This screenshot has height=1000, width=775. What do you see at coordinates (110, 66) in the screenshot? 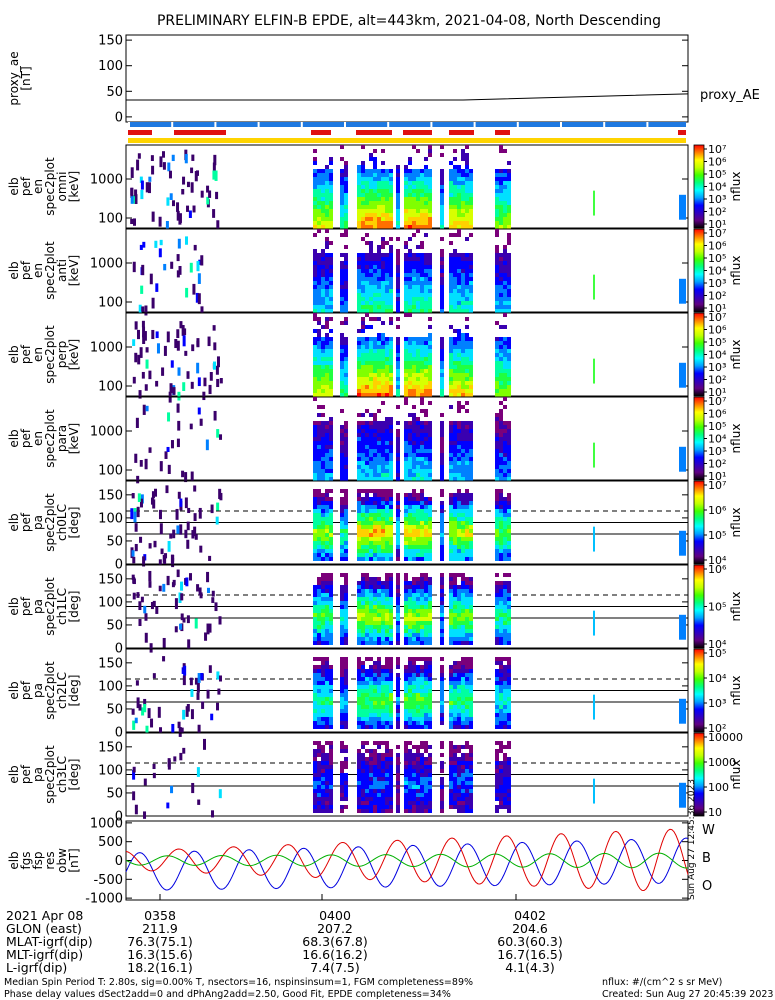
I see `panel-proxy_ae-ytick-label: 100` at bounding box center [110, 66].